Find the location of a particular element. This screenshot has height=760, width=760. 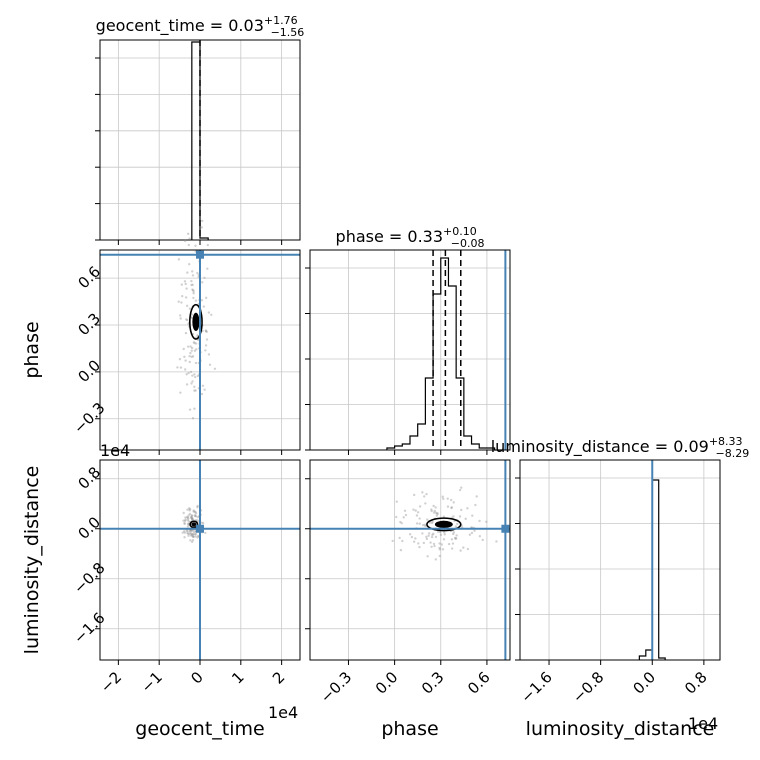

contour-outer is located at coordinates (444, 524).